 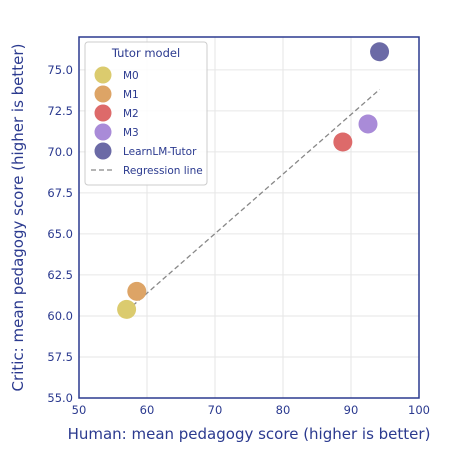 What do you see at coordinates (60, 275) in the screenshot?
I see `y-tick-label: 62.5` at bounding box center [60, 275].